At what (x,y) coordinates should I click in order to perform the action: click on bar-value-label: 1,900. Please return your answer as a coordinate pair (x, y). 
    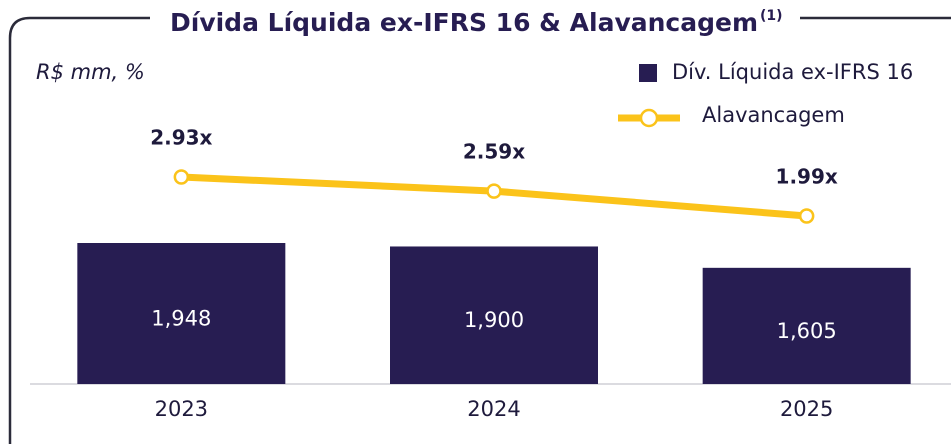
    Looking at the image, I should click on (494, 320).